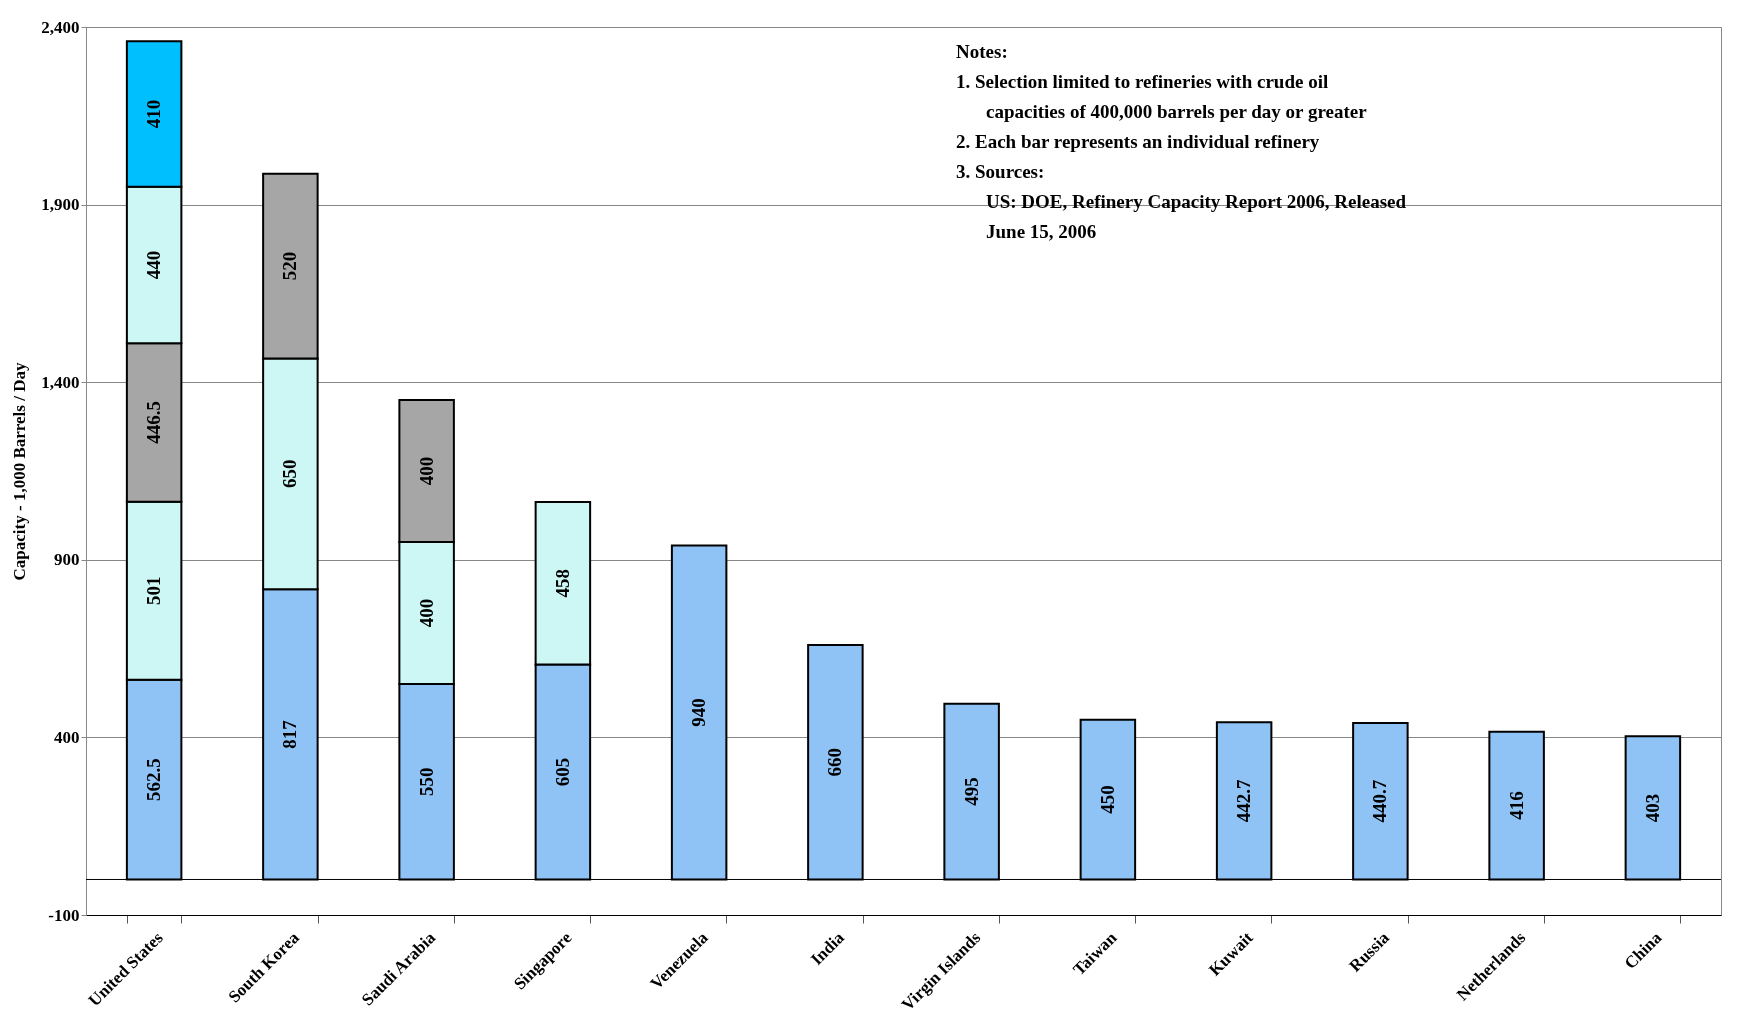  What do you see at coordinates (699, 712) in the screenshot?
I see `data-label: 940` at bounding box center [699, 712].